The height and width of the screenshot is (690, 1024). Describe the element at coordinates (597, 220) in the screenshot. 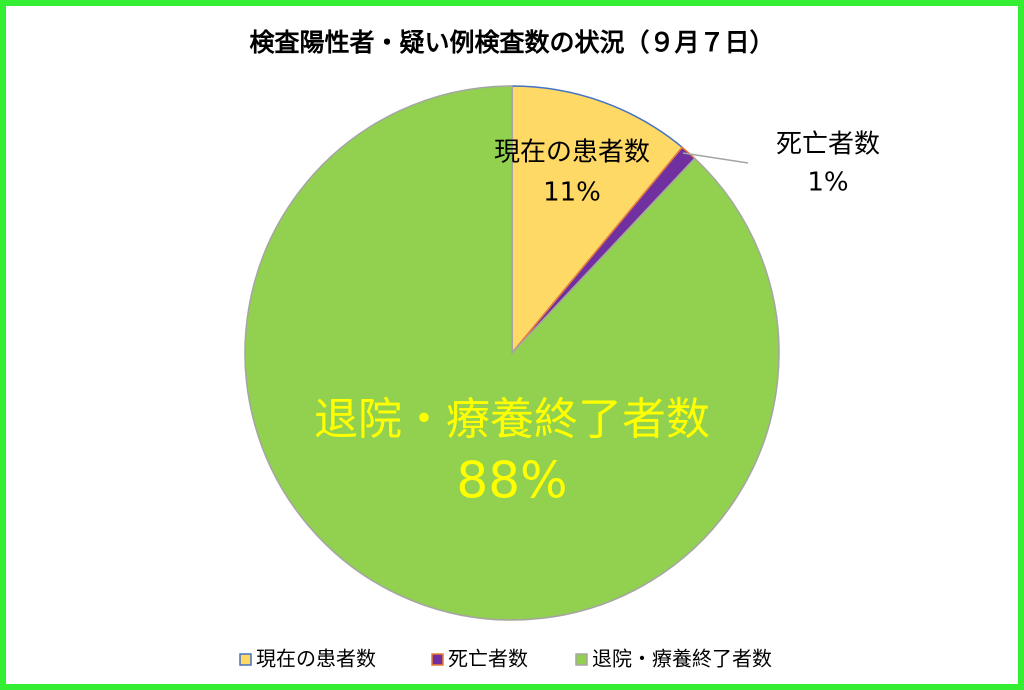

I see `pie-slice` at that location.